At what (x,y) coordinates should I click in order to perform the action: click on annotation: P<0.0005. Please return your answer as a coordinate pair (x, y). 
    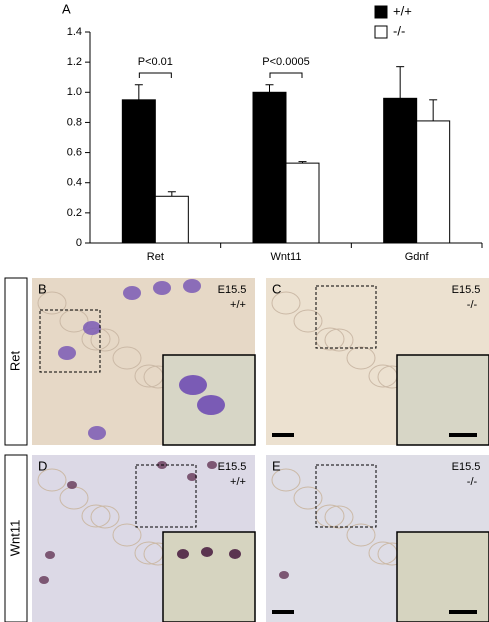
    Looking at the image, I should click on (285, 62).